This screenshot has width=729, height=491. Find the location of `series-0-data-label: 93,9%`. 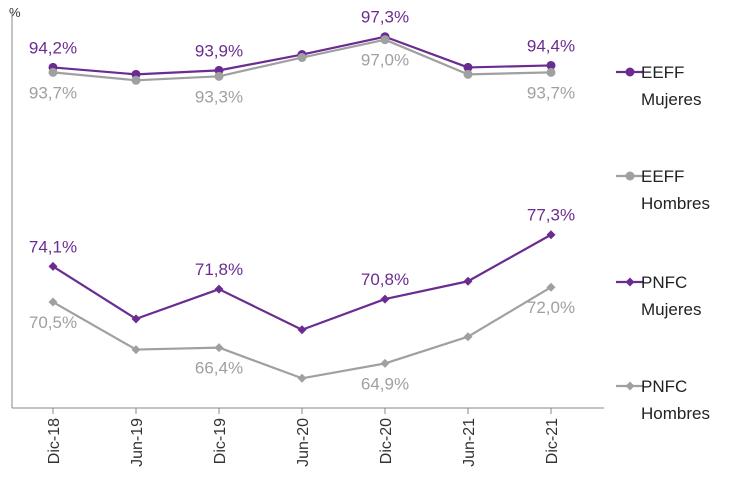

series-0-data-label: 93,9% is located at coordinates (219, 50).